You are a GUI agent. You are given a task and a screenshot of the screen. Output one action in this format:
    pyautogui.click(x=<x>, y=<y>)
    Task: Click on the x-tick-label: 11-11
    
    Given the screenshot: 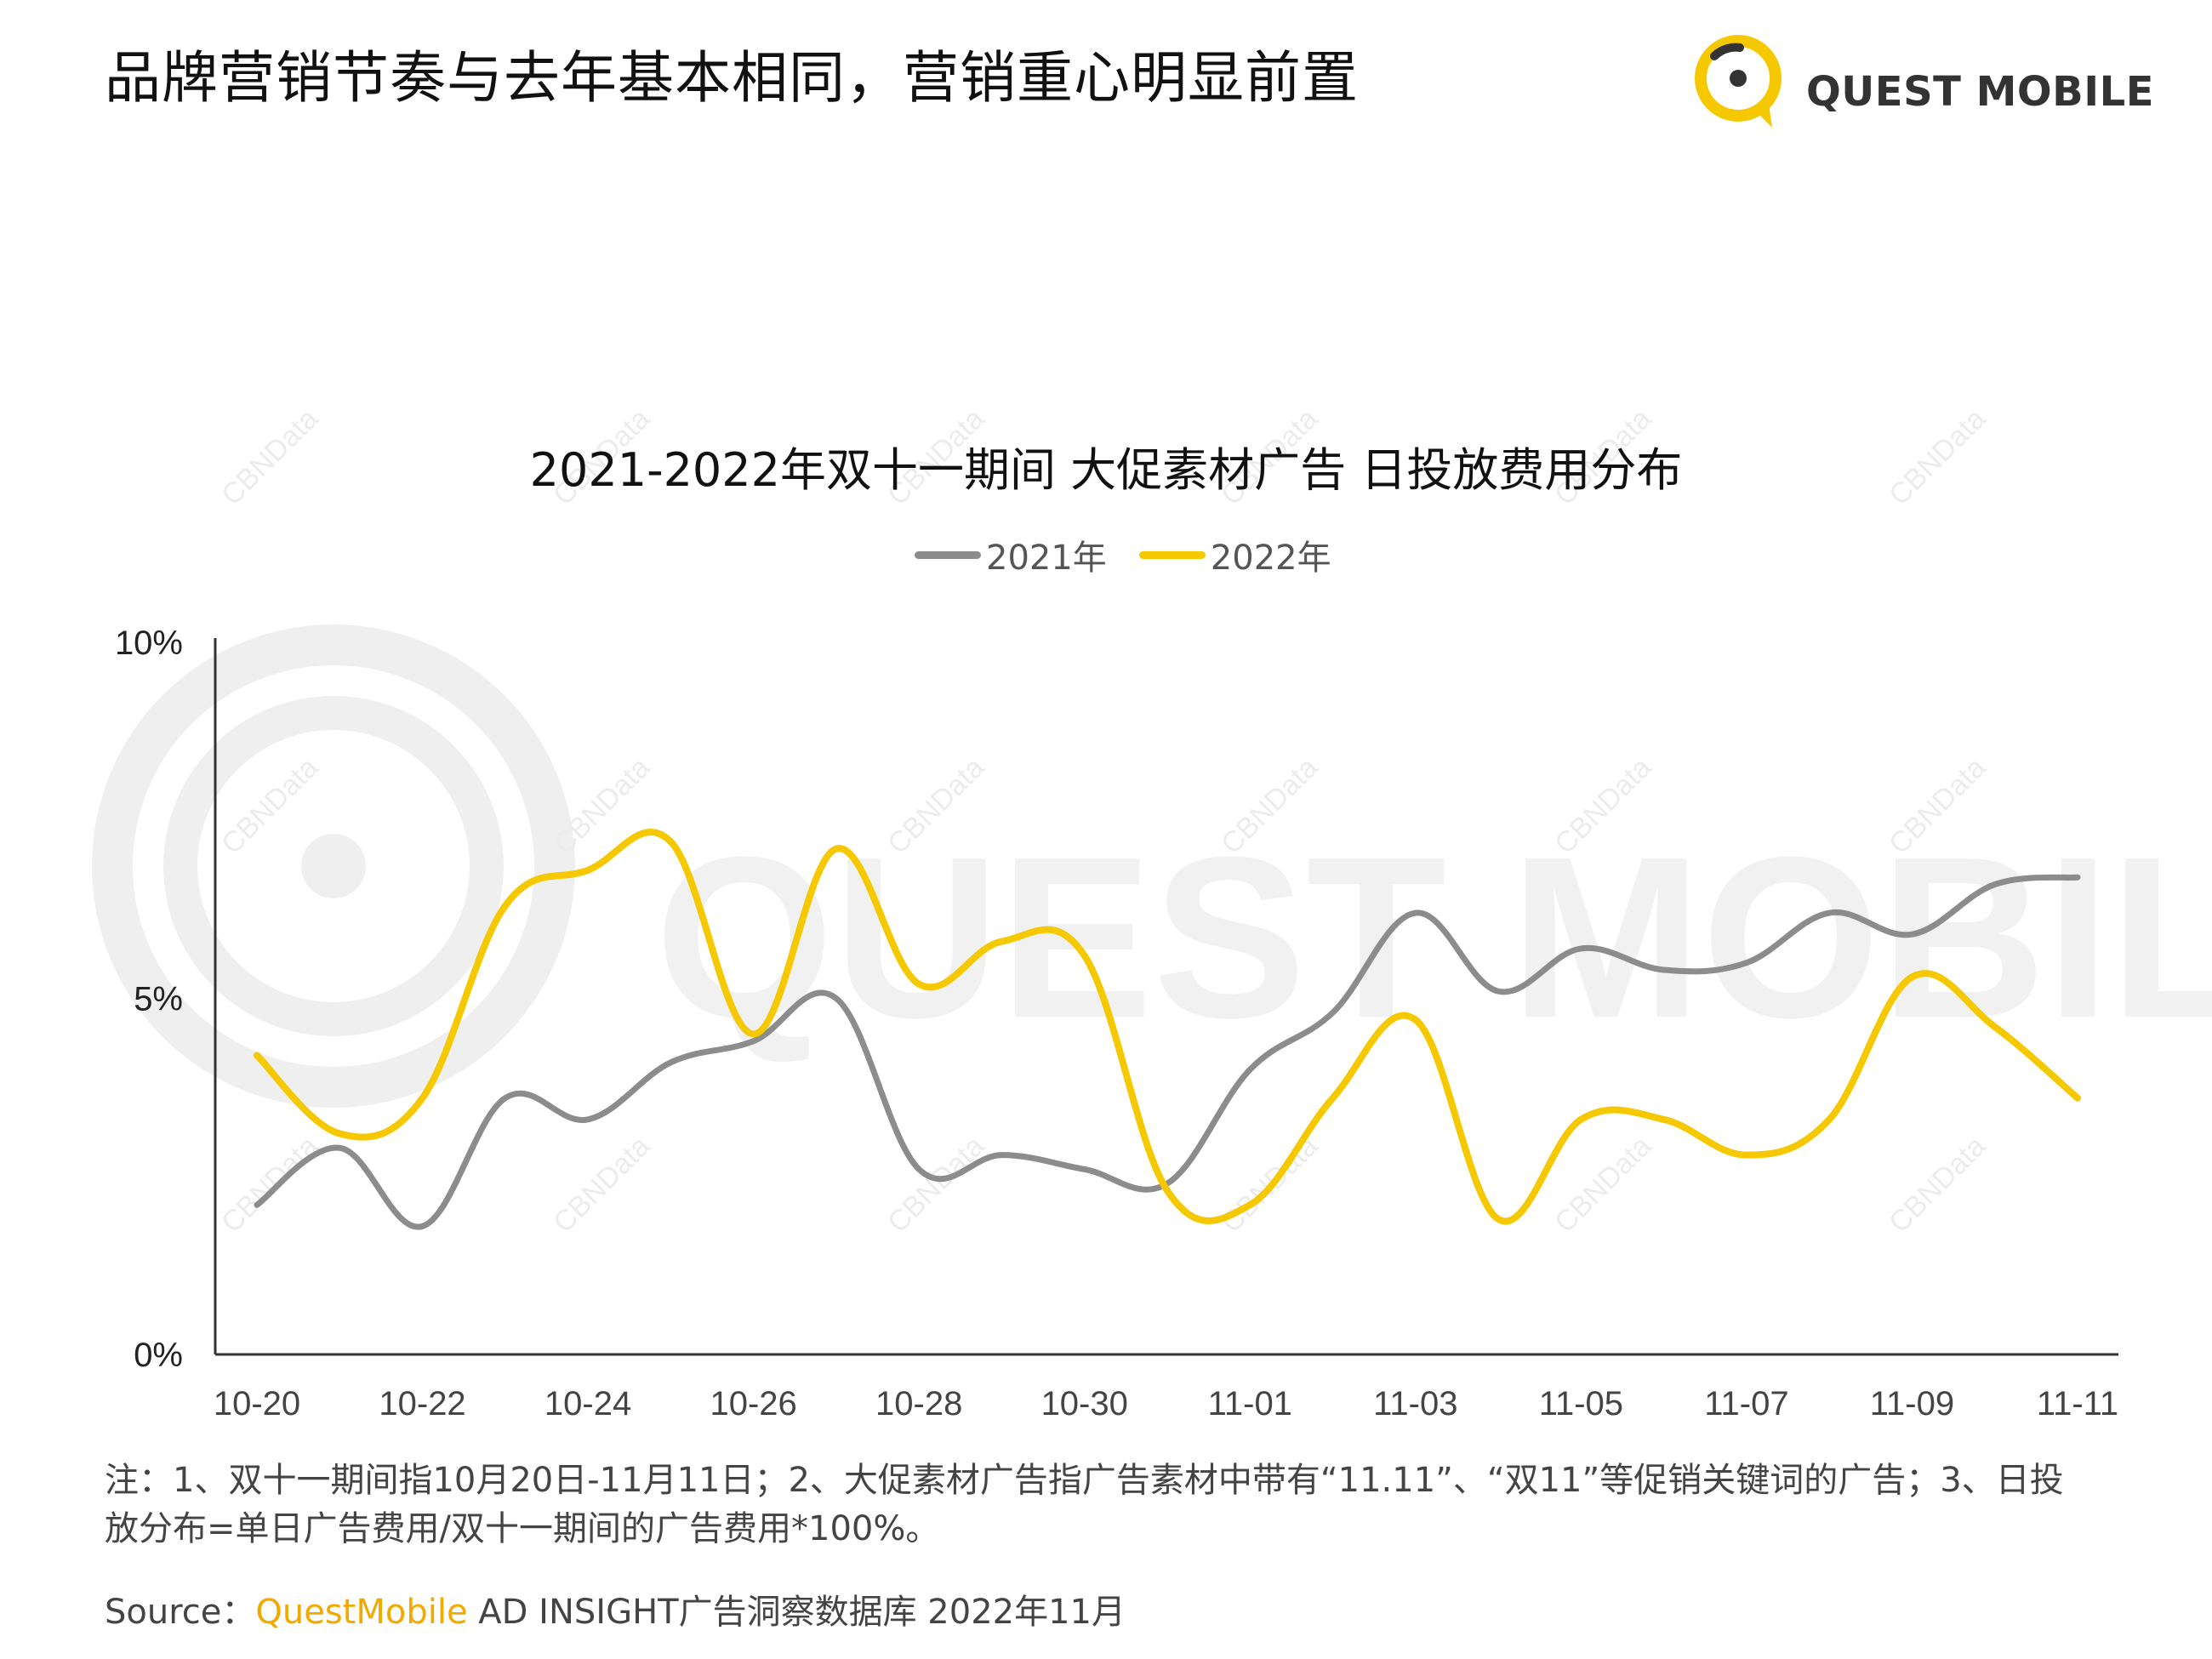 What is the action you would take?
    pyautogui.click(x=2077, y=1403)
    